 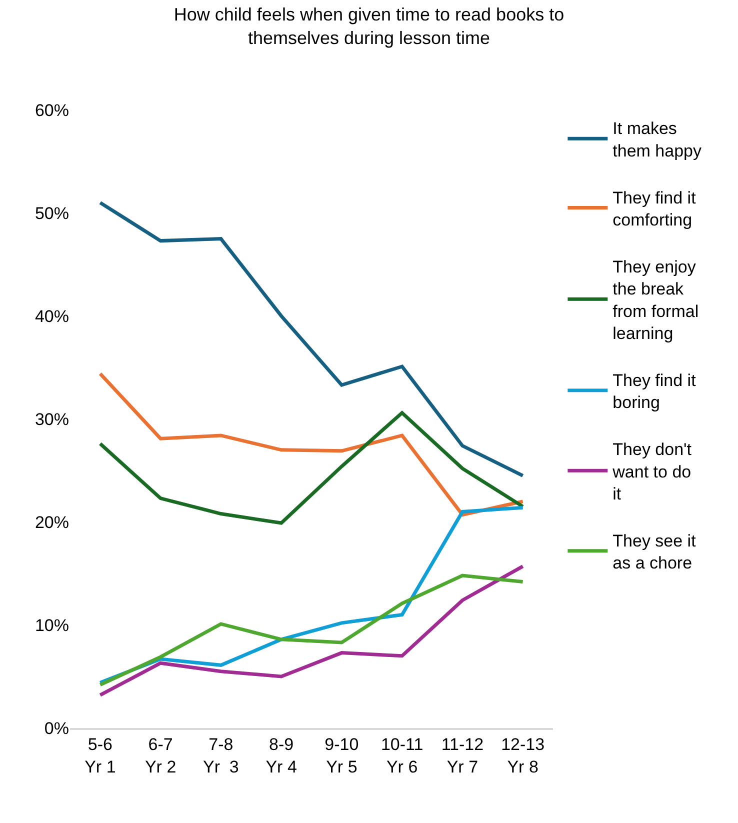 I want to click on x-tick-label: 9-10 Yr 5, so click(x=341, y=755).